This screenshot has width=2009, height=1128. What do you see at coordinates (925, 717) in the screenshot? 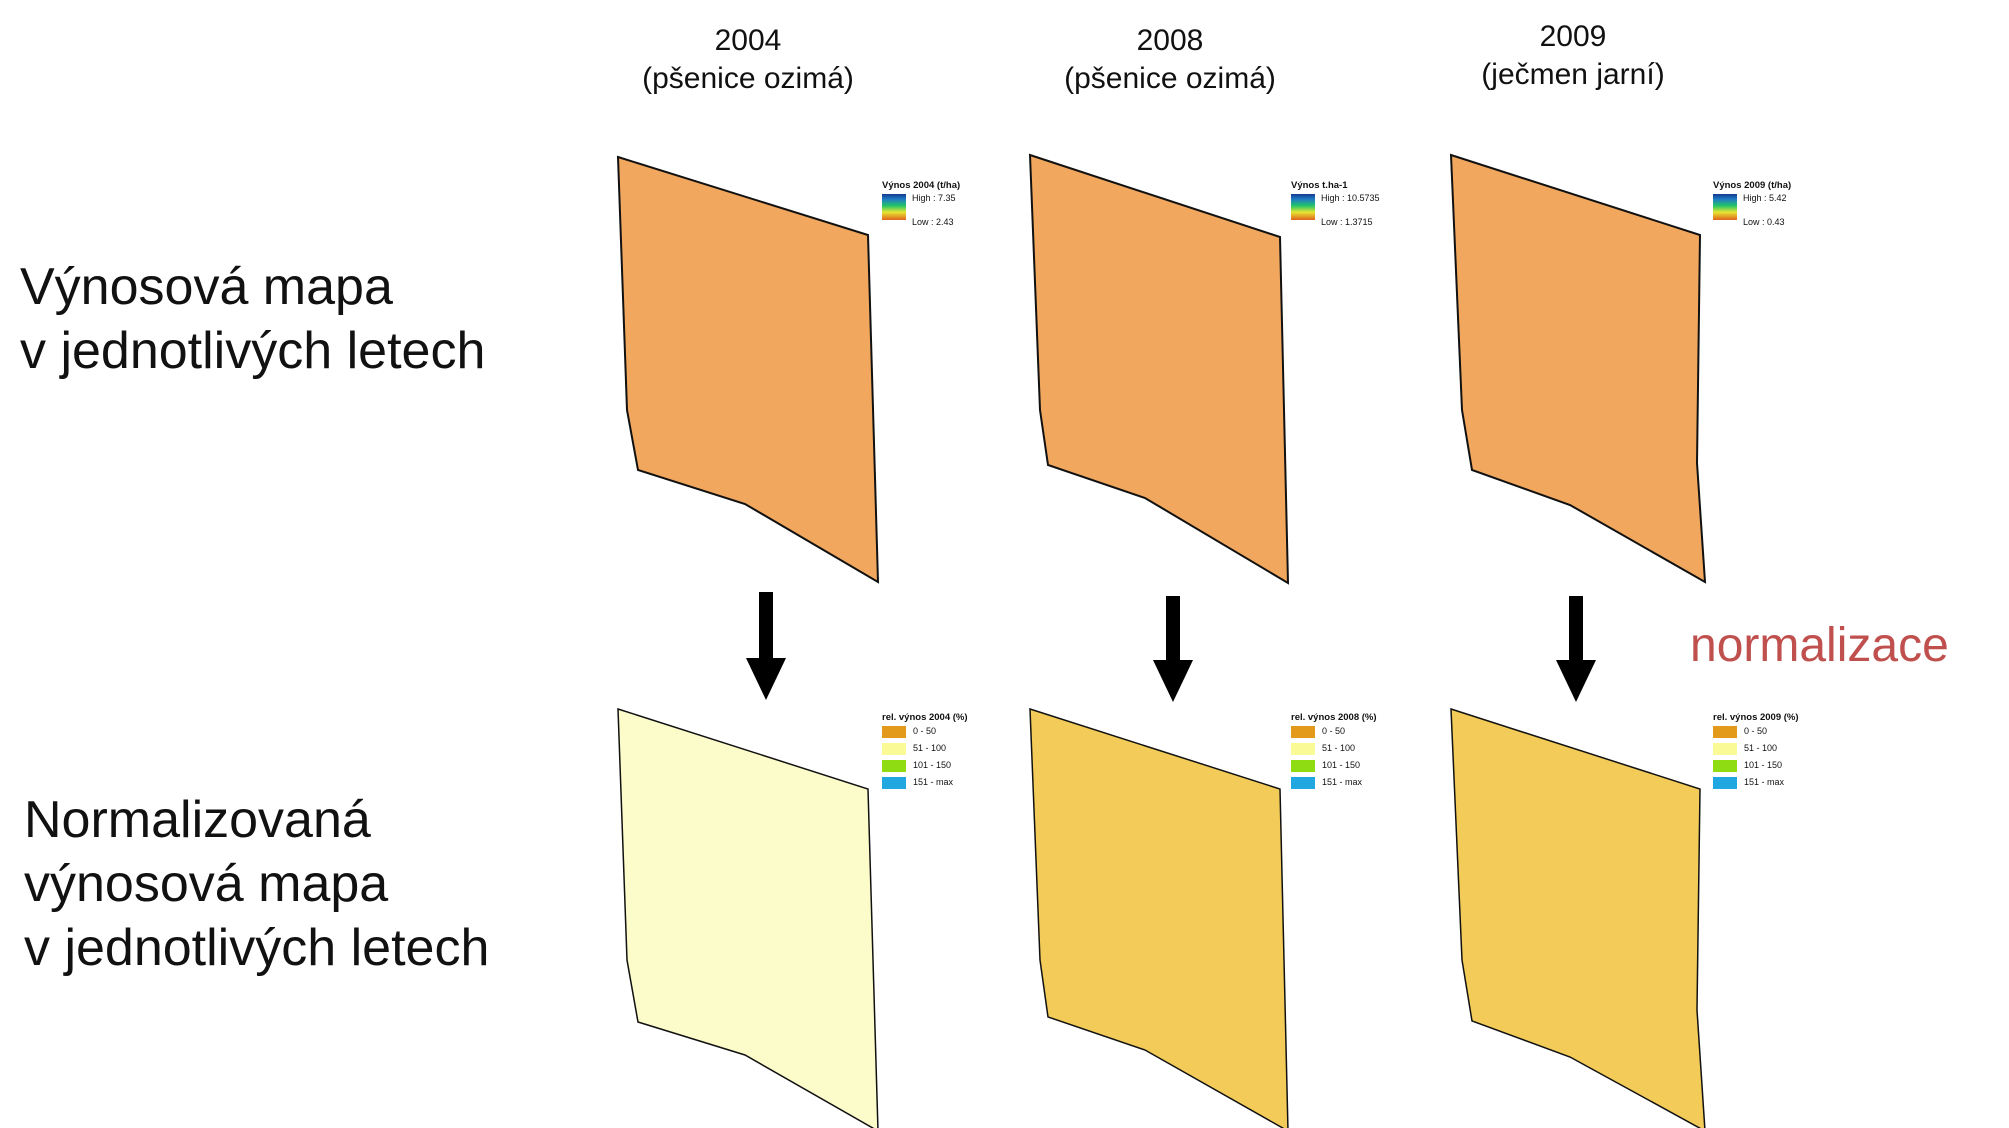
I see `legend-title: rel. výnos 2004 (%)` at bounding box center [925, 717].